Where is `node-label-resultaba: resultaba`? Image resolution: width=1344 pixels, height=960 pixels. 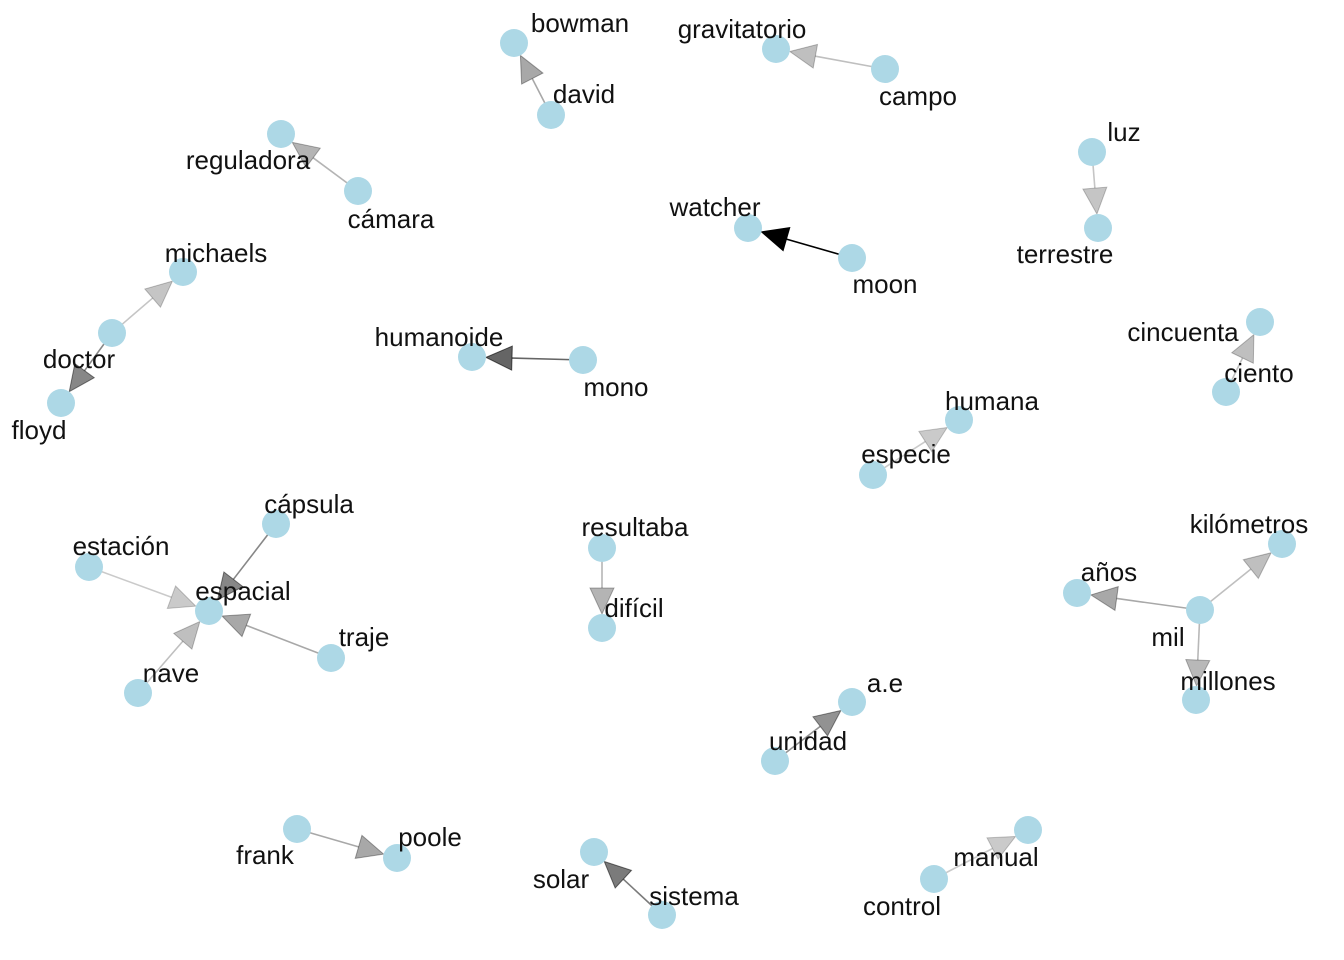
node-label-resultaba: resultaba is located at coordinates (635, 527).